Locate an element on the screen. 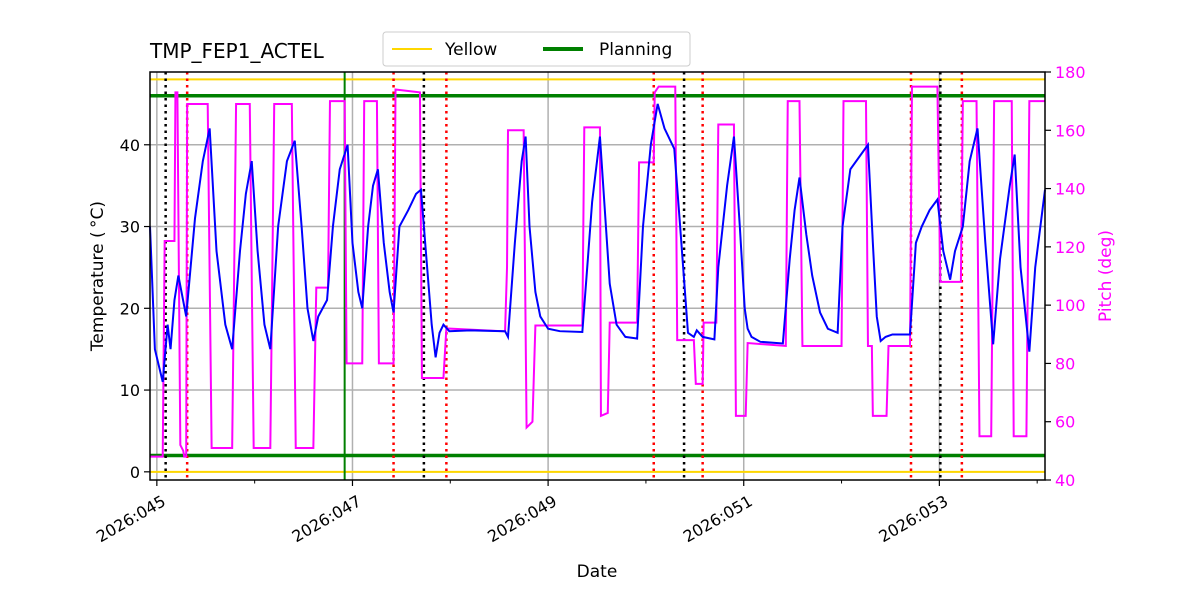 This screenshot has height=605, width=1200. x-tick-label: 2026:047 is located at coordinates (327, 518).